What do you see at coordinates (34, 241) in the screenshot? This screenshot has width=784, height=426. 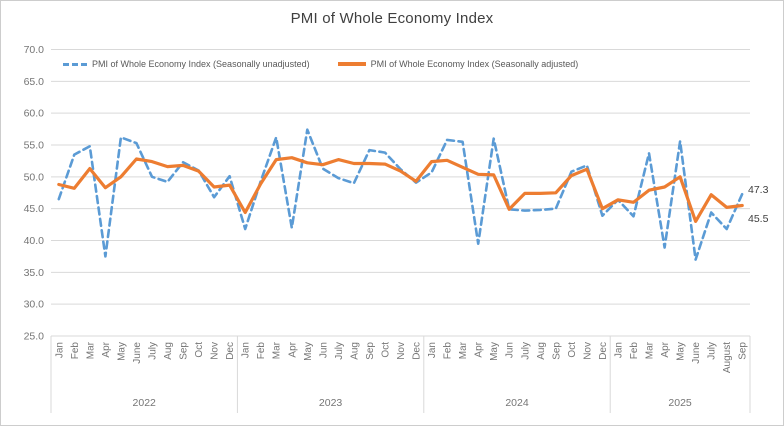 I see `y-tick-label: 40.0` at bounding box center [34, 241].